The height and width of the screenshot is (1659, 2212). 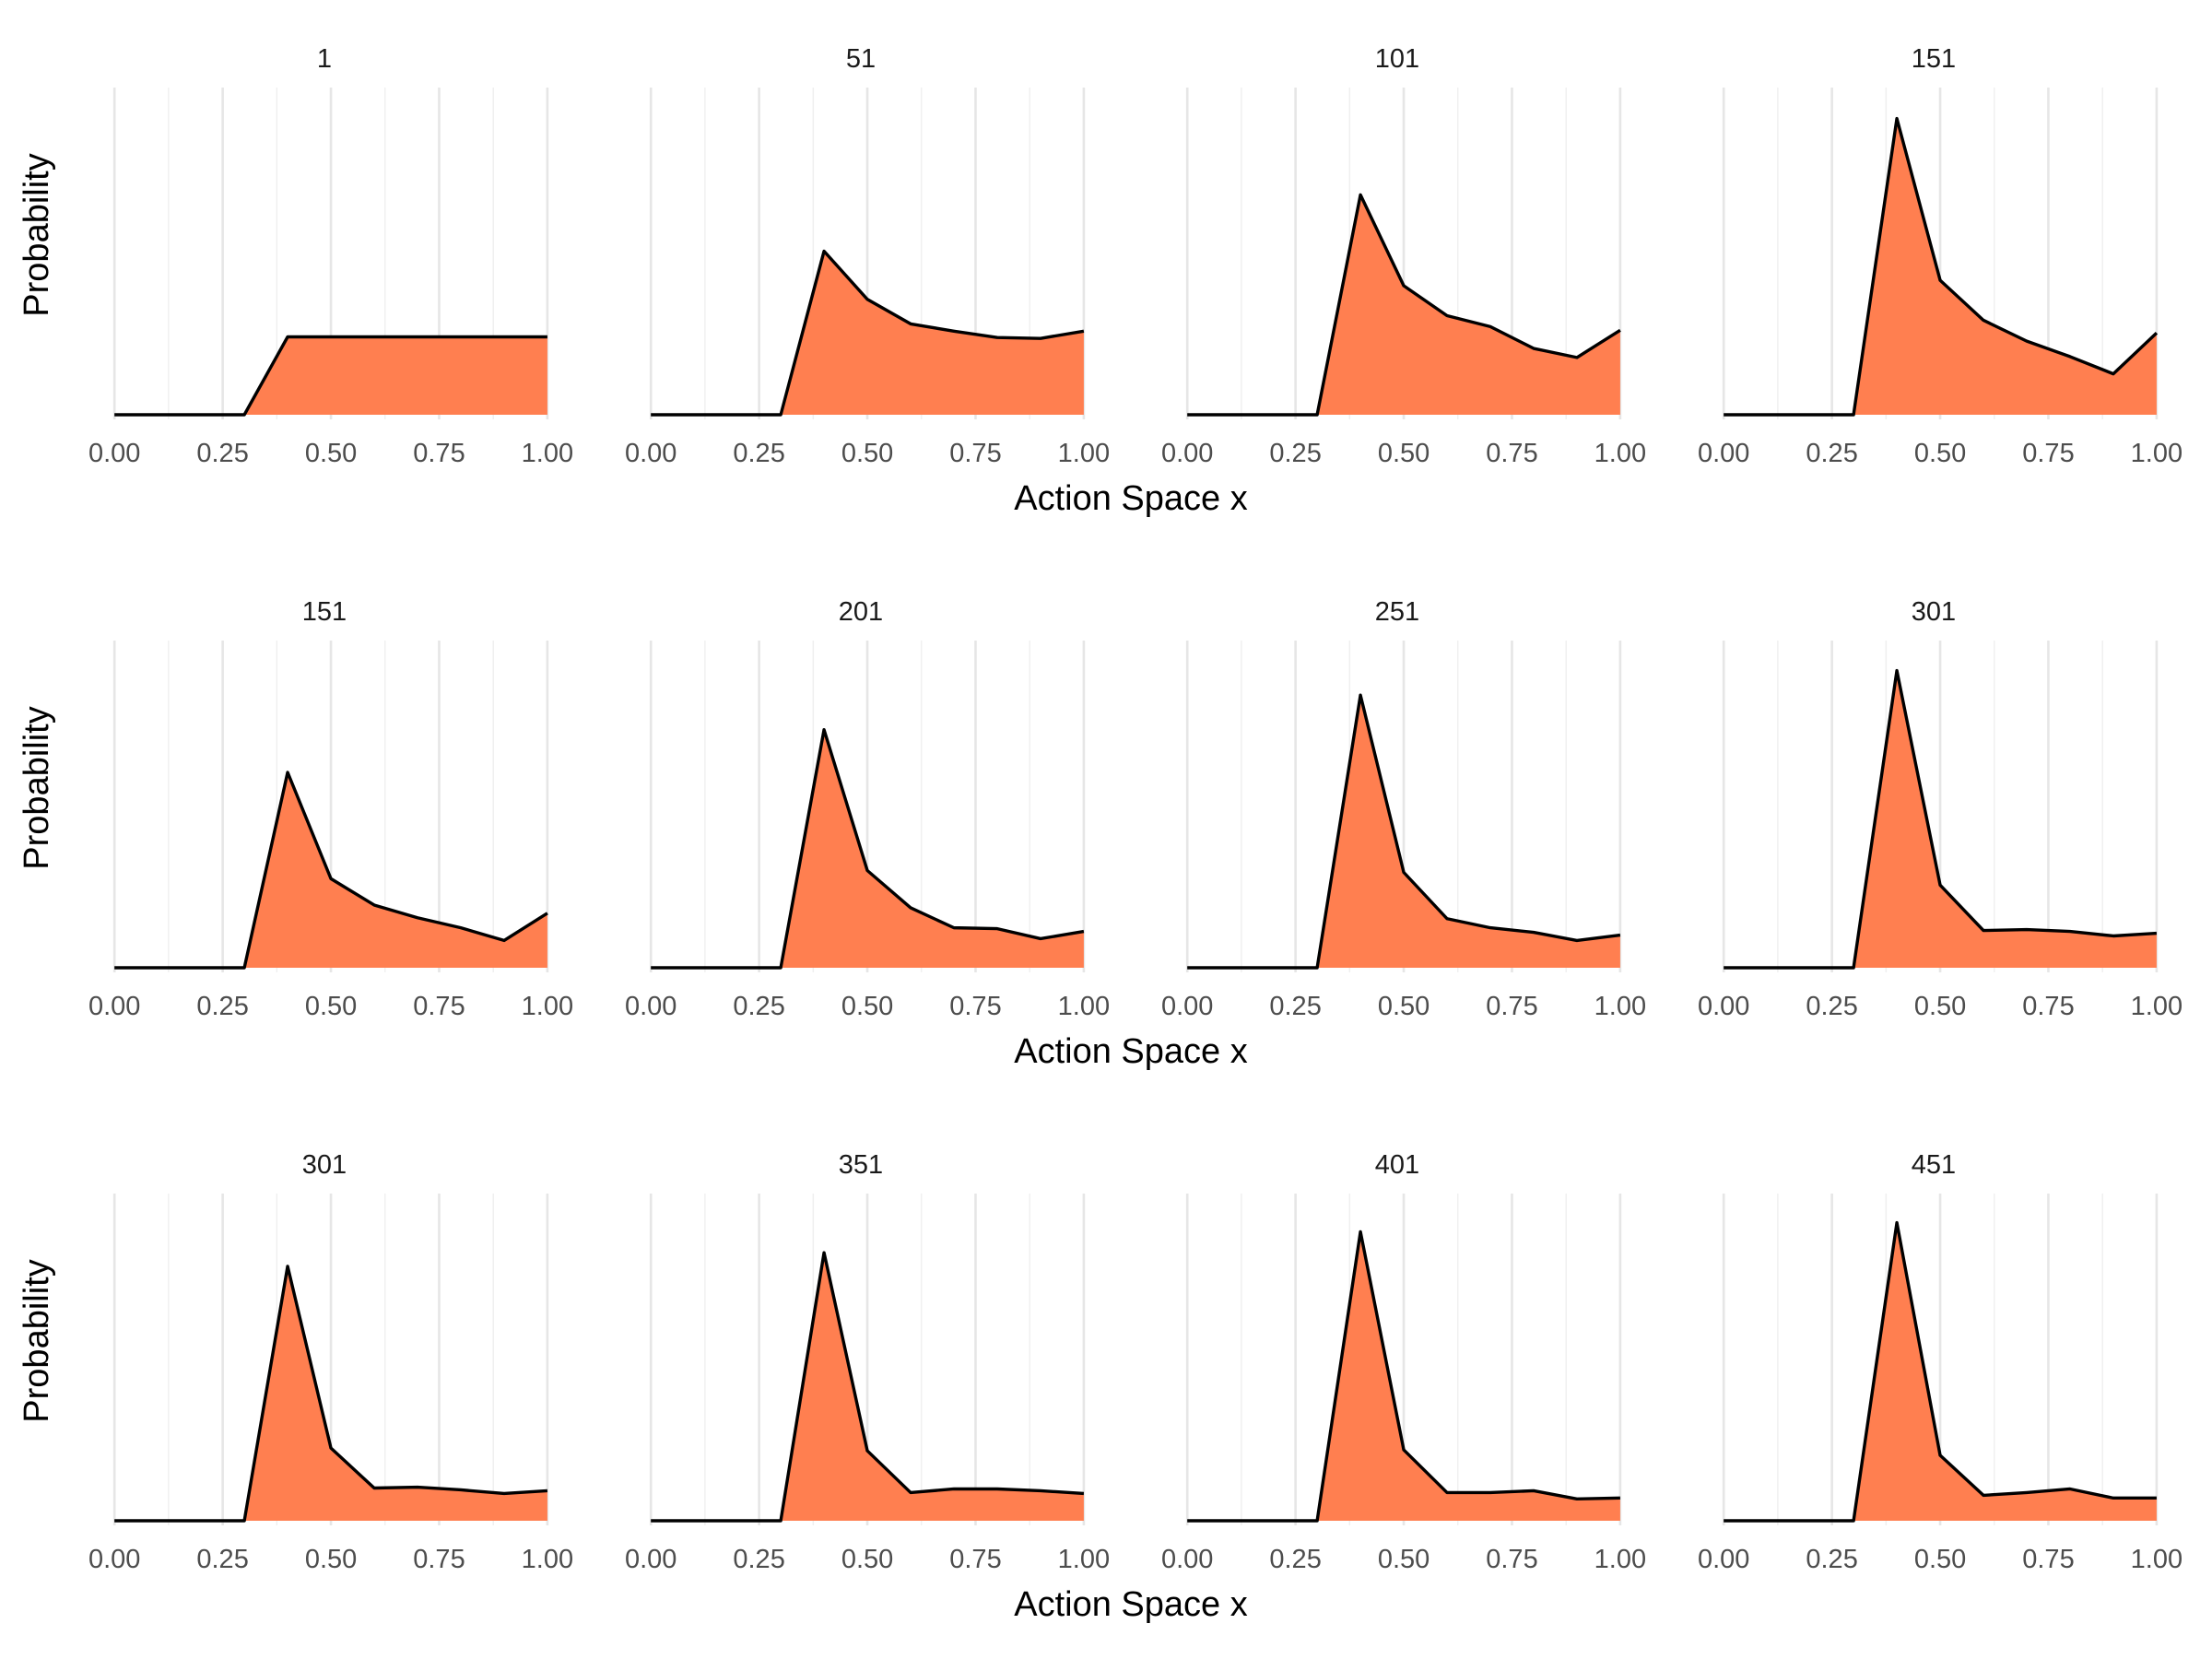 What do you see at coordinates (324, 59) in the screenshot?
I see `panel-title: 1` at bounding box center [324, 59].